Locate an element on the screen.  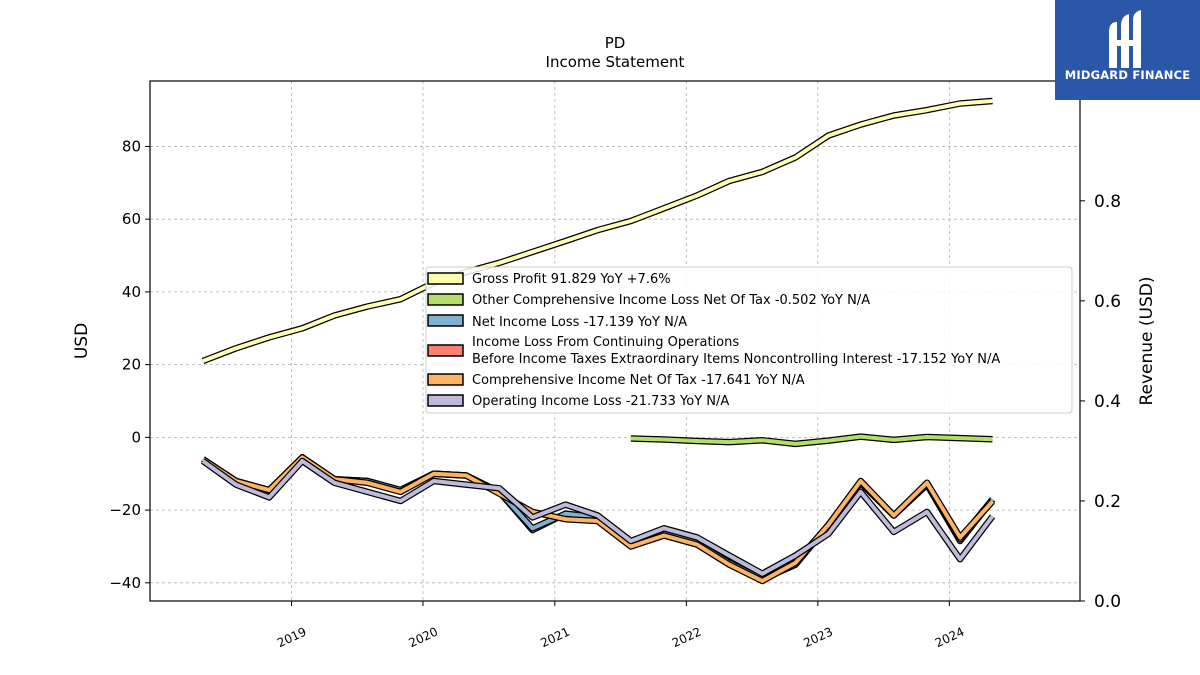
legend-label-gross-profit: Gross Profit 91.829 YoY +7.6% is located at coordinates (571, 279).